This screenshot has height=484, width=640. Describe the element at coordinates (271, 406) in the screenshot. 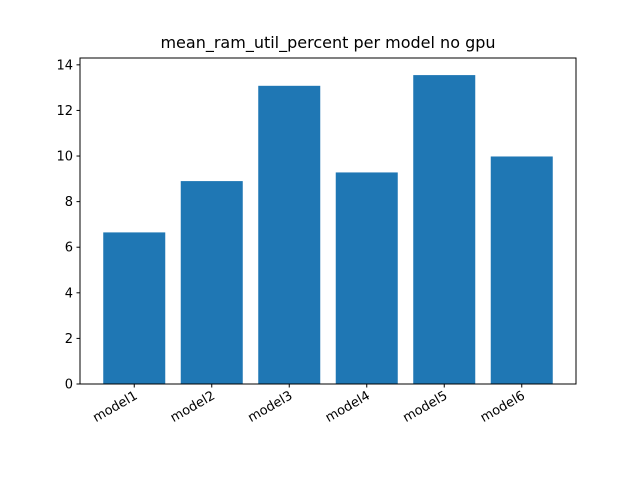

I see `x-tick-label-model3: model3` at that location.